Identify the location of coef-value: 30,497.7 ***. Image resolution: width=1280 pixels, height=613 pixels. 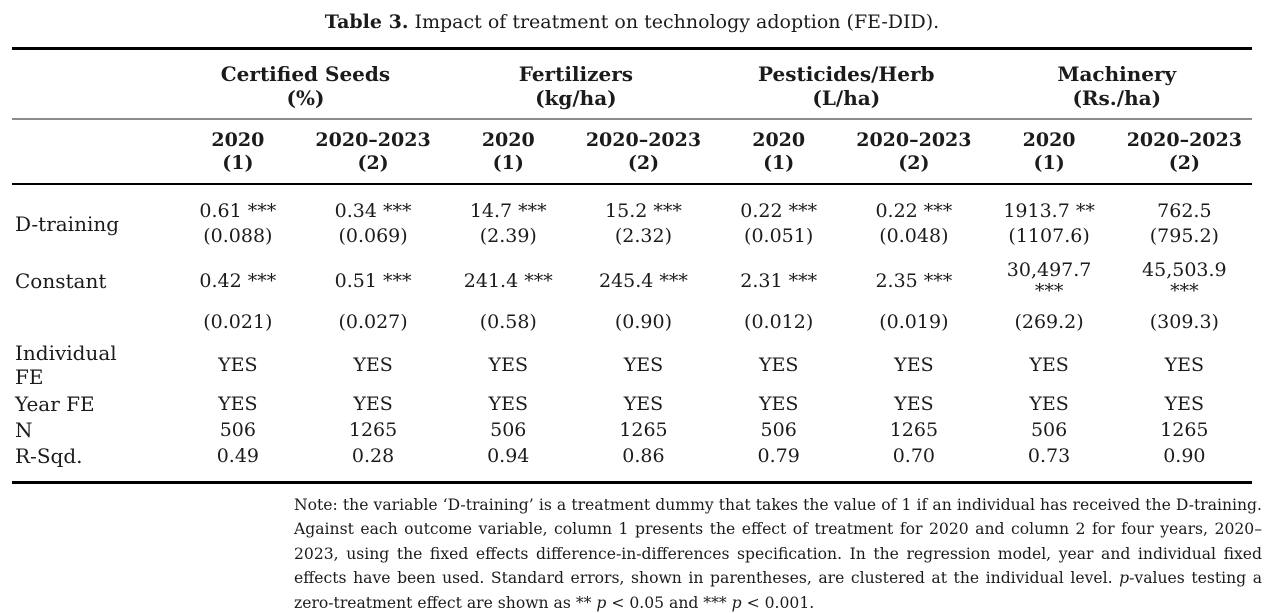
(1049, 280).